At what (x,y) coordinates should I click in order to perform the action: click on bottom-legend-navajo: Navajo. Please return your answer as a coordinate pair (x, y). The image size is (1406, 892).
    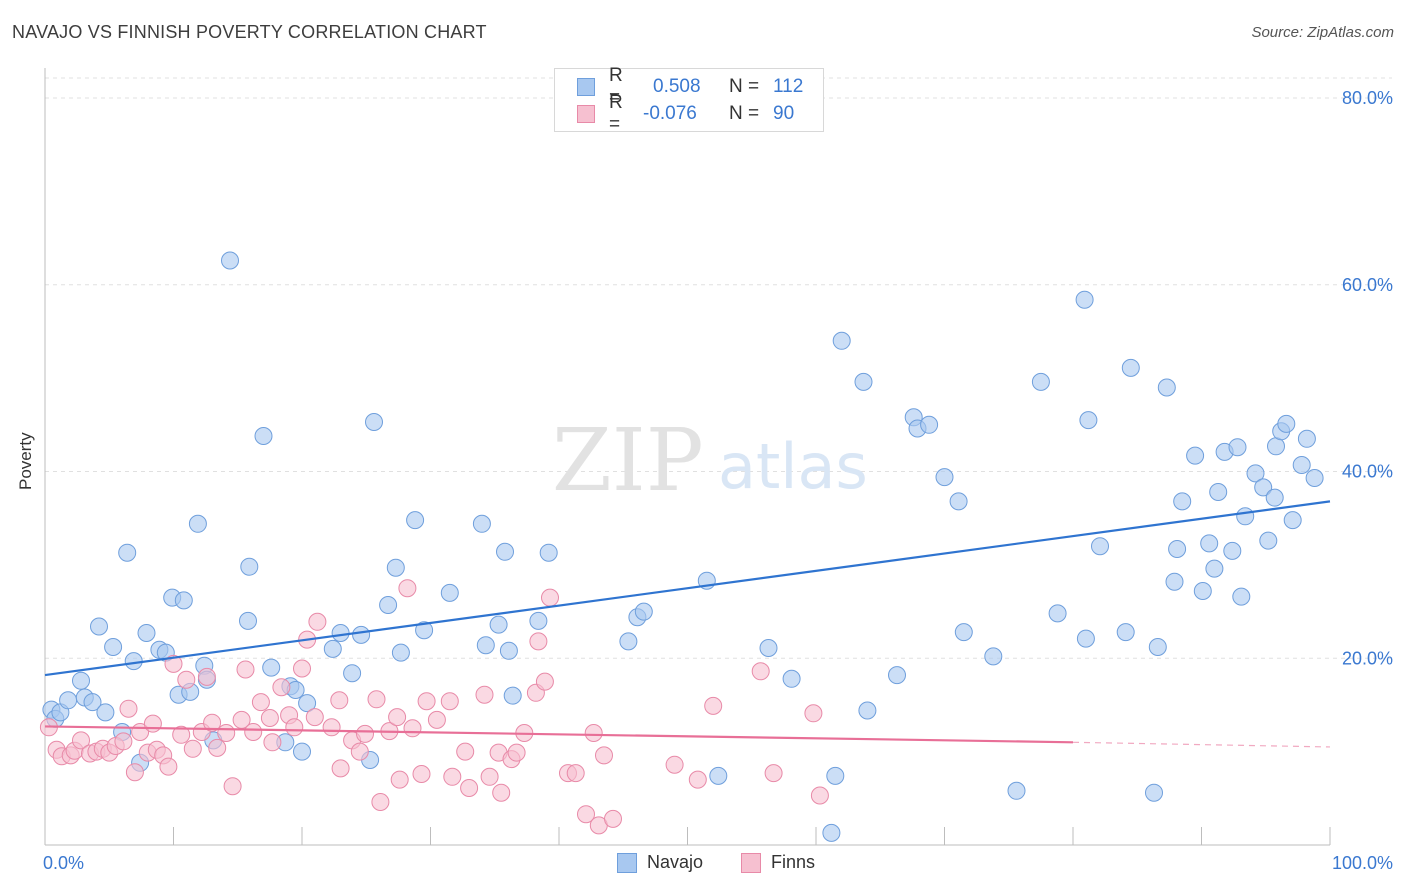
    Looking at the image, I should click on (660, 862).